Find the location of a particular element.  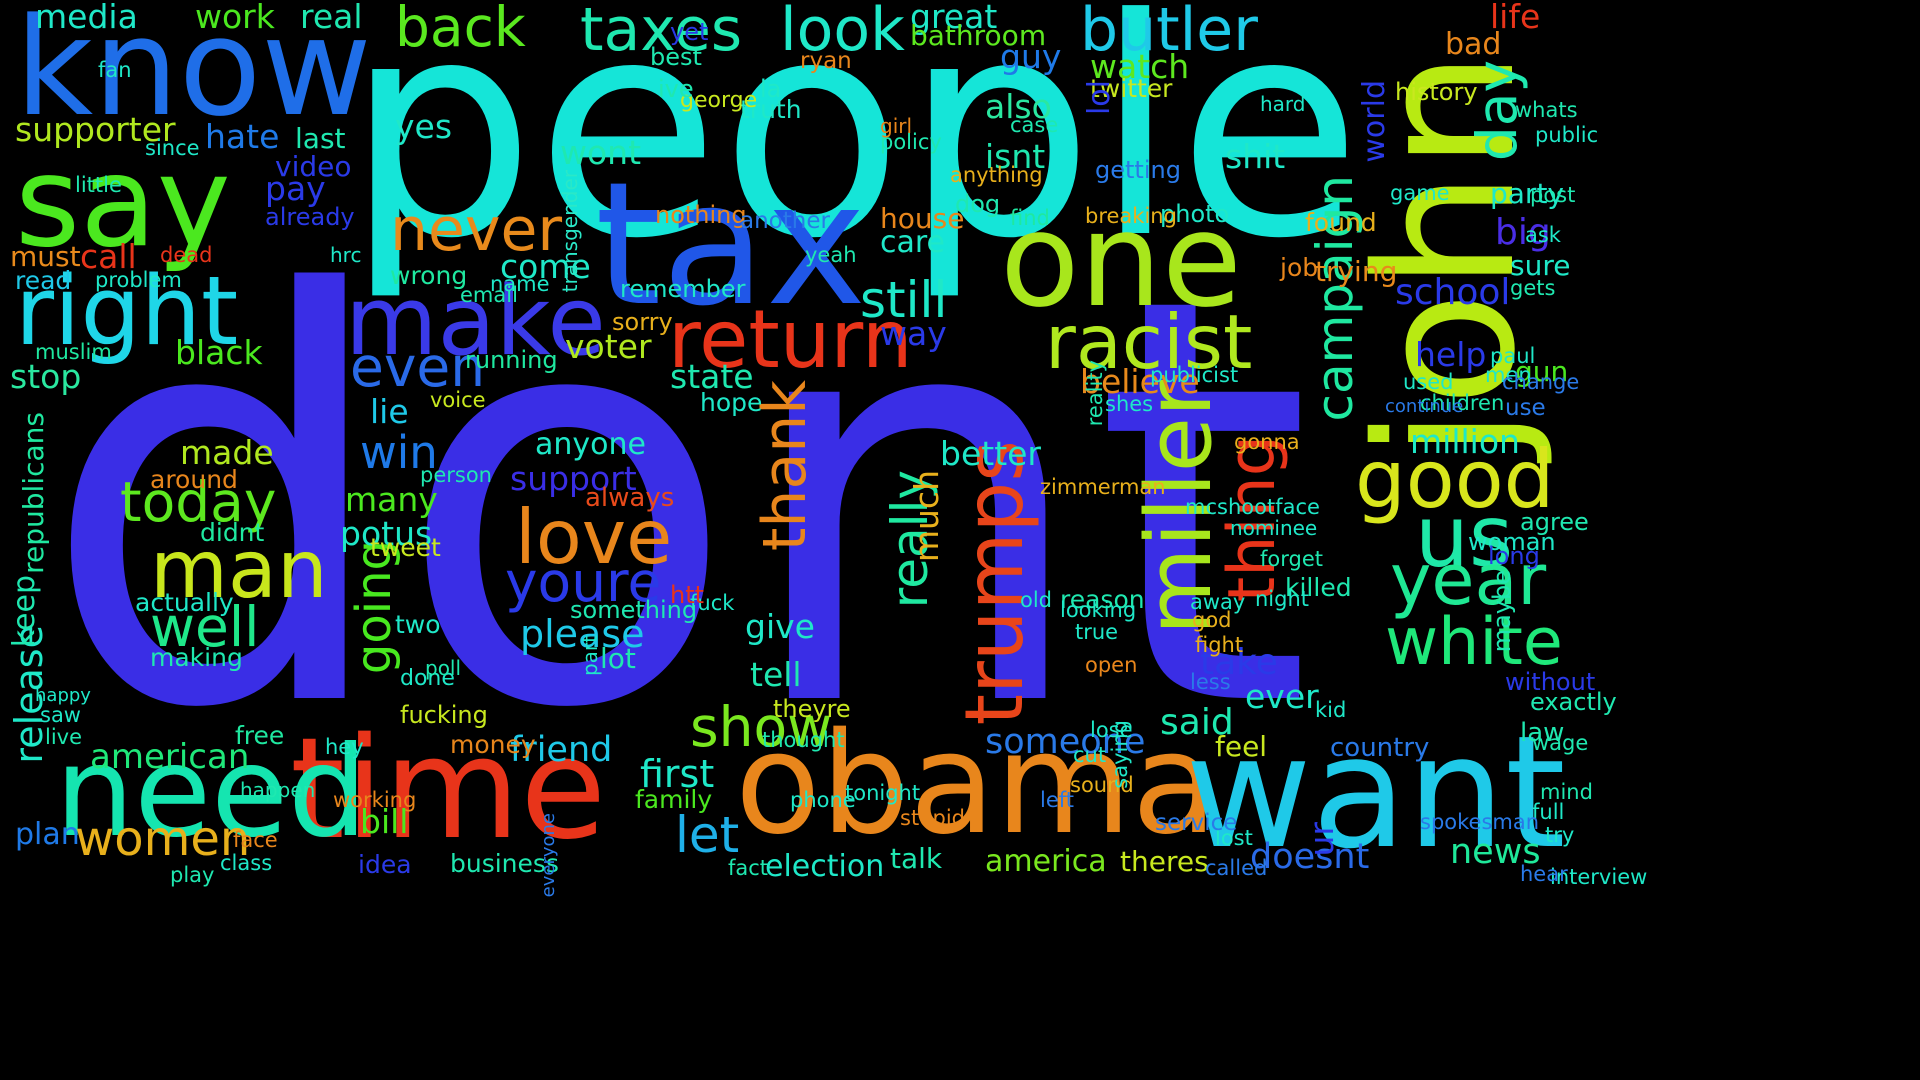

word-used: used is located at coordinates (1428, 382).